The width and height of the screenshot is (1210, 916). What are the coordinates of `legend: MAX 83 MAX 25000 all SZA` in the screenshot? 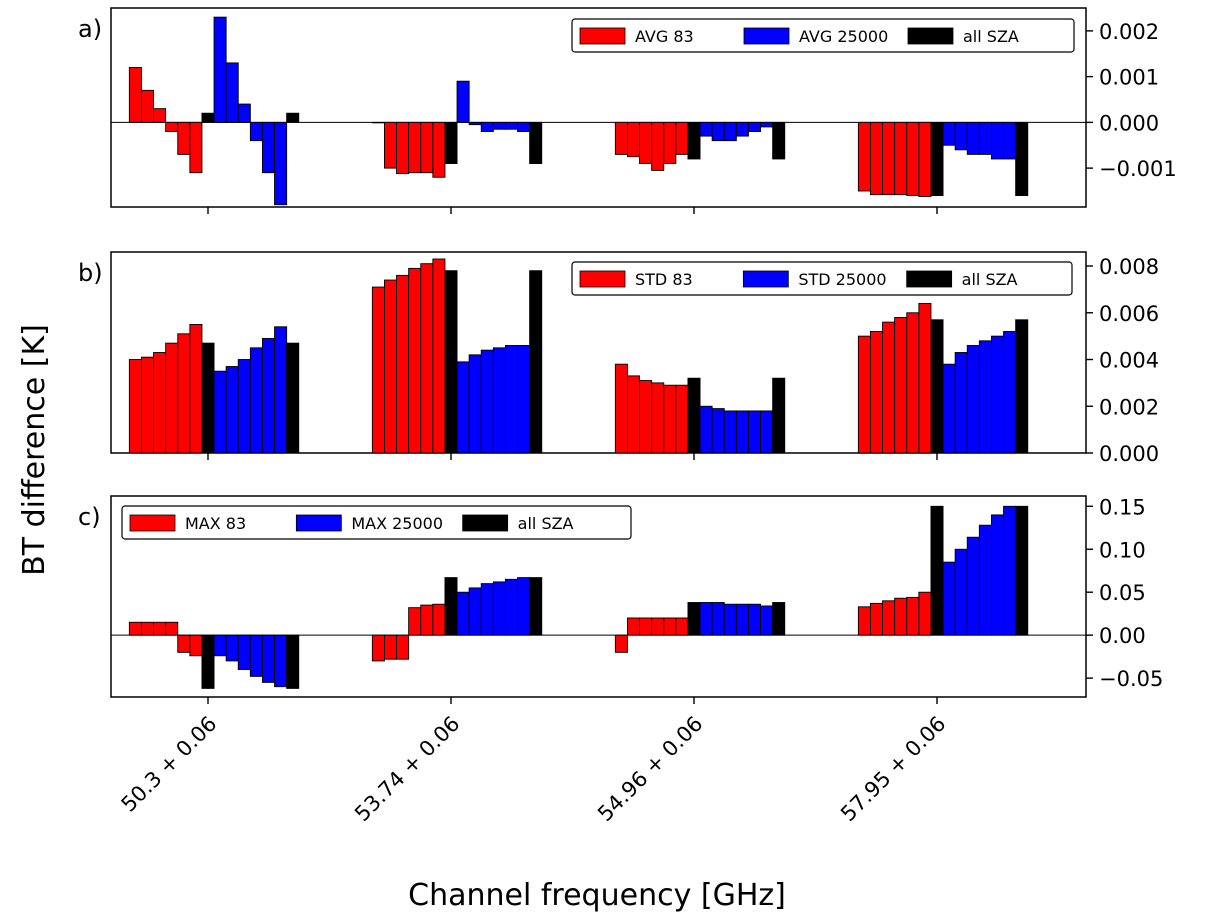 It's located at (376, 522).